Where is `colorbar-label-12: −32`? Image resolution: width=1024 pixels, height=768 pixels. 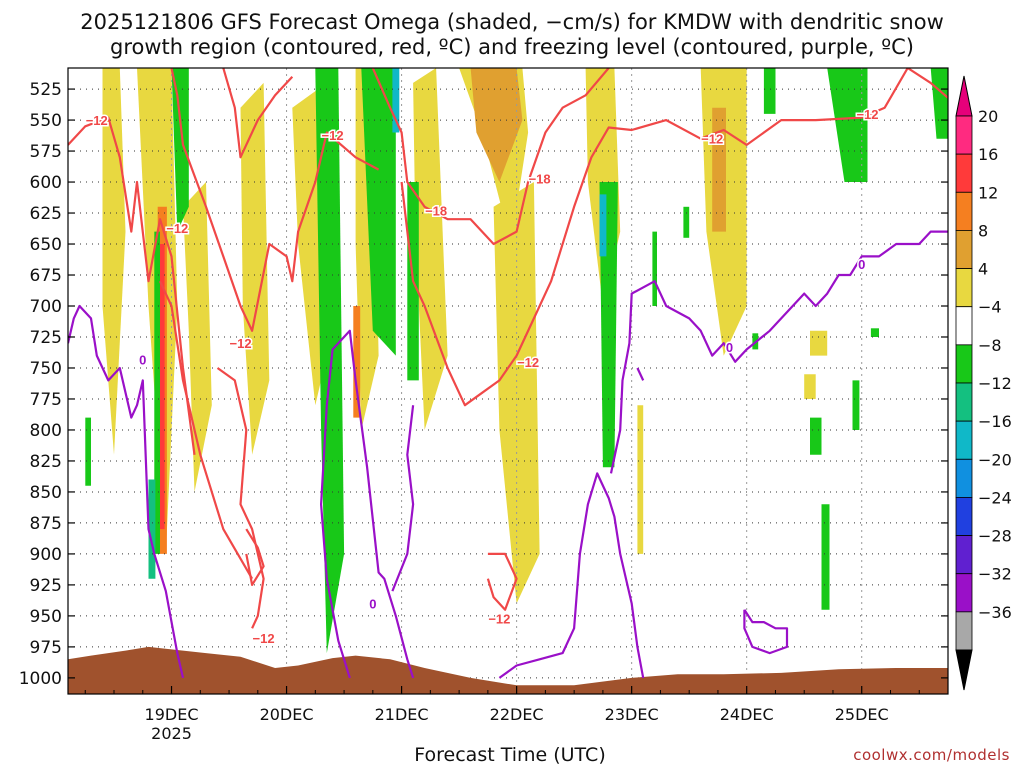 colorbar-label-12: −32 is located at coordinates (995, 574).